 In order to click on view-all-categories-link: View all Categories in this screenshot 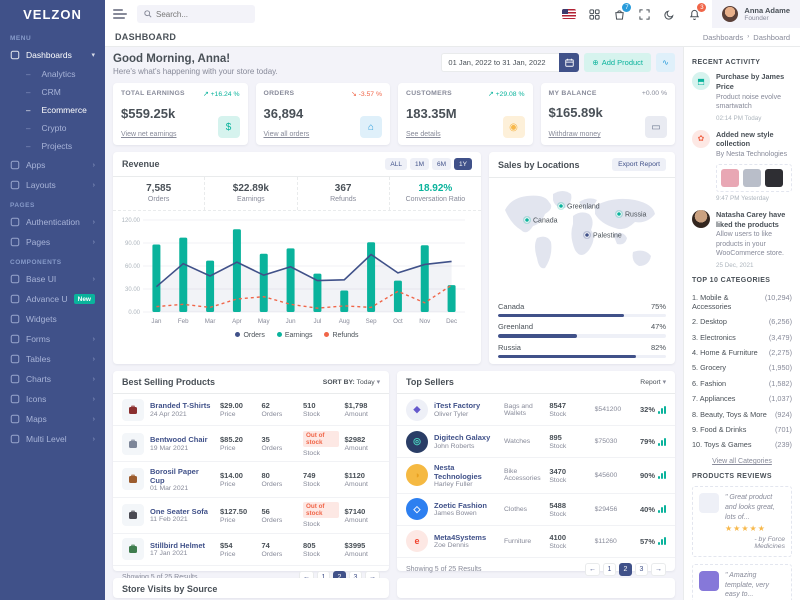, I will do `click(742, 462)`.